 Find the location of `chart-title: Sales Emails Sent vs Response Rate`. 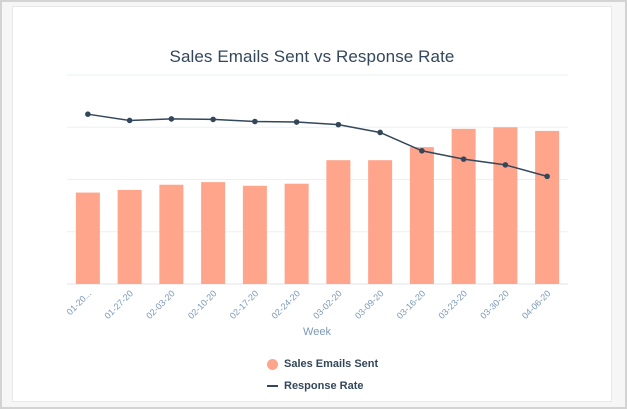

chart-title: Sales Emails Sent vs Response Rate is located at coordinates (312, 56).